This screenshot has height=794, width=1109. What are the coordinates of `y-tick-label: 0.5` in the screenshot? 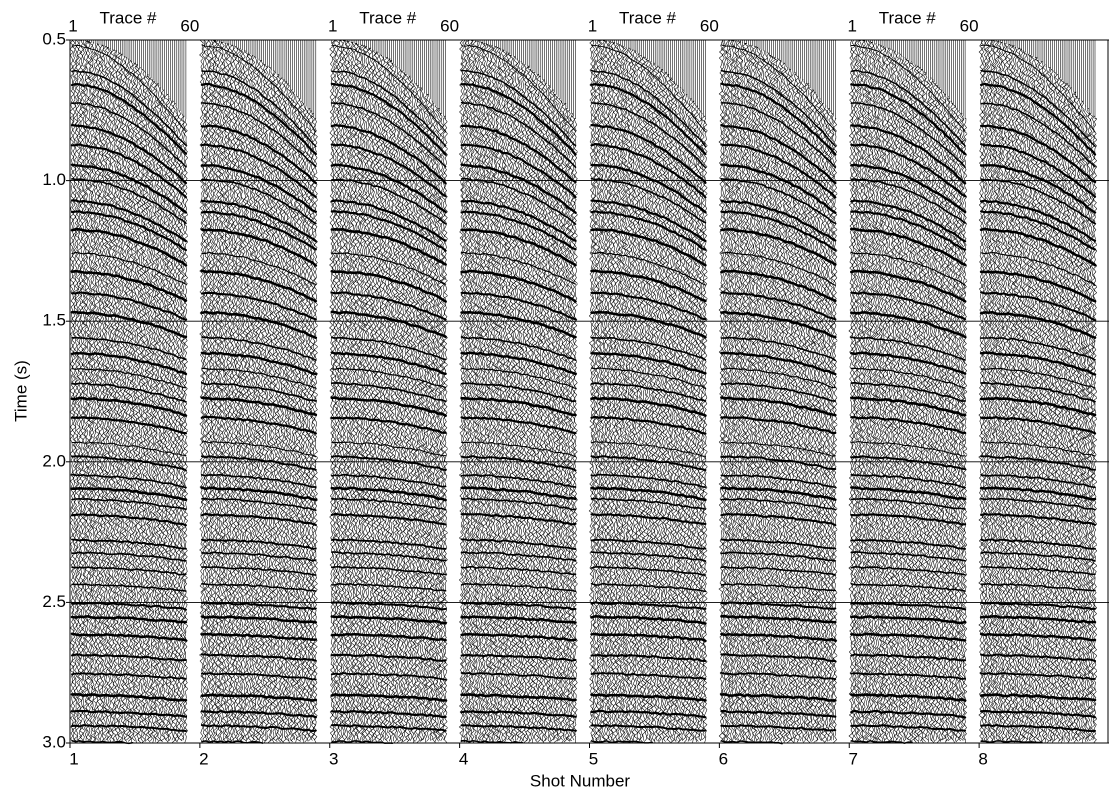 It's located at (54, 38).